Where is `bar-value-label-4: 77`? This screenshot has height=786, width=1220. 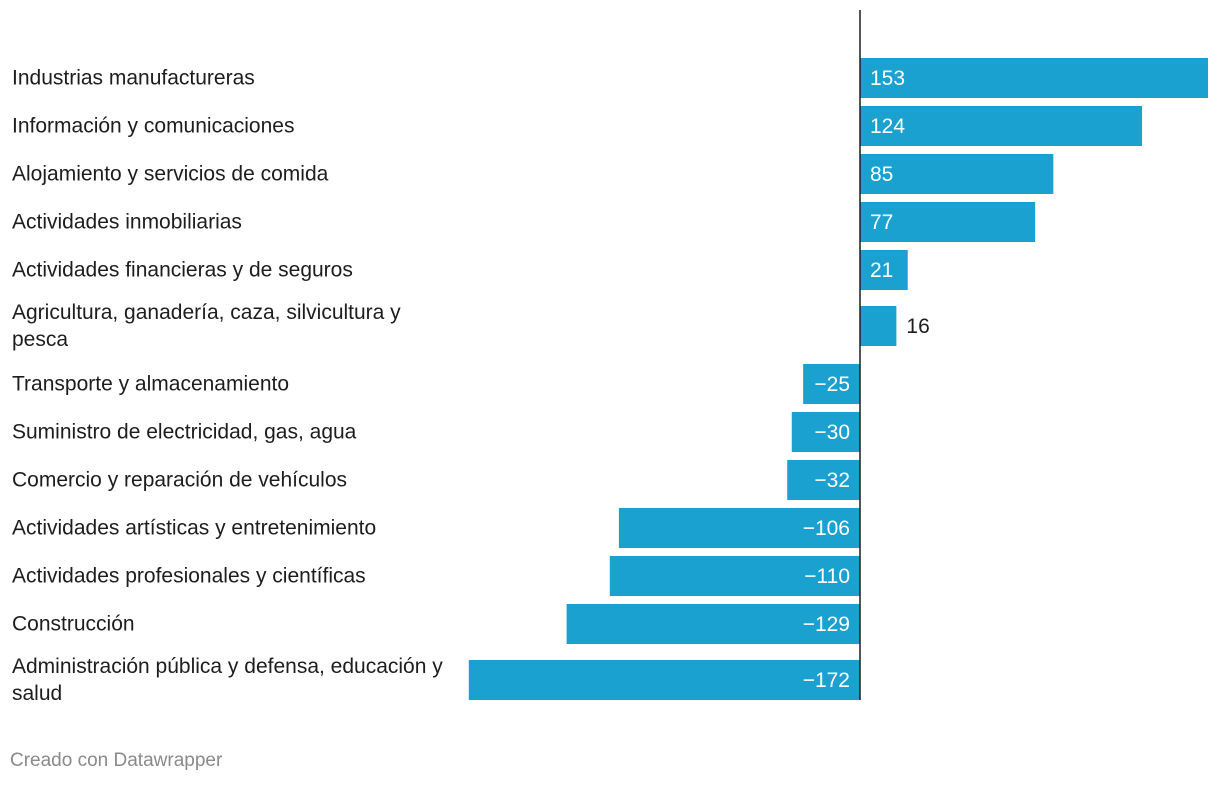
bar-value-label-4: 77 is located at coordinates (881, 222).